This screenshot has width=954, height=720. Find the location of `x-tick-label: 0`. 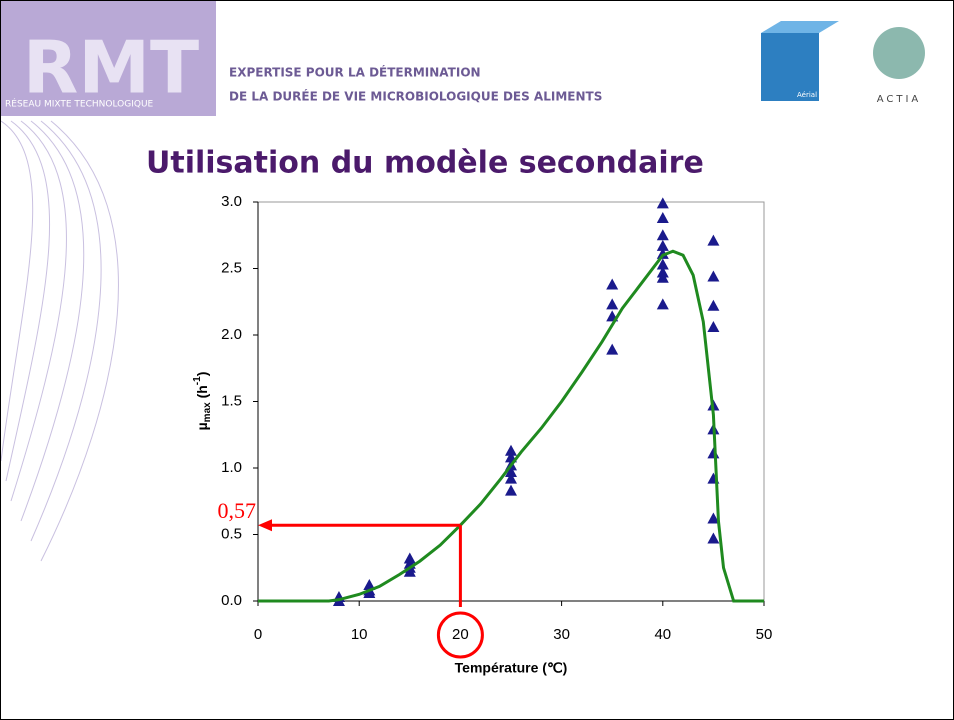

x-tick-label: 0 is located at coordinates (258, 634).